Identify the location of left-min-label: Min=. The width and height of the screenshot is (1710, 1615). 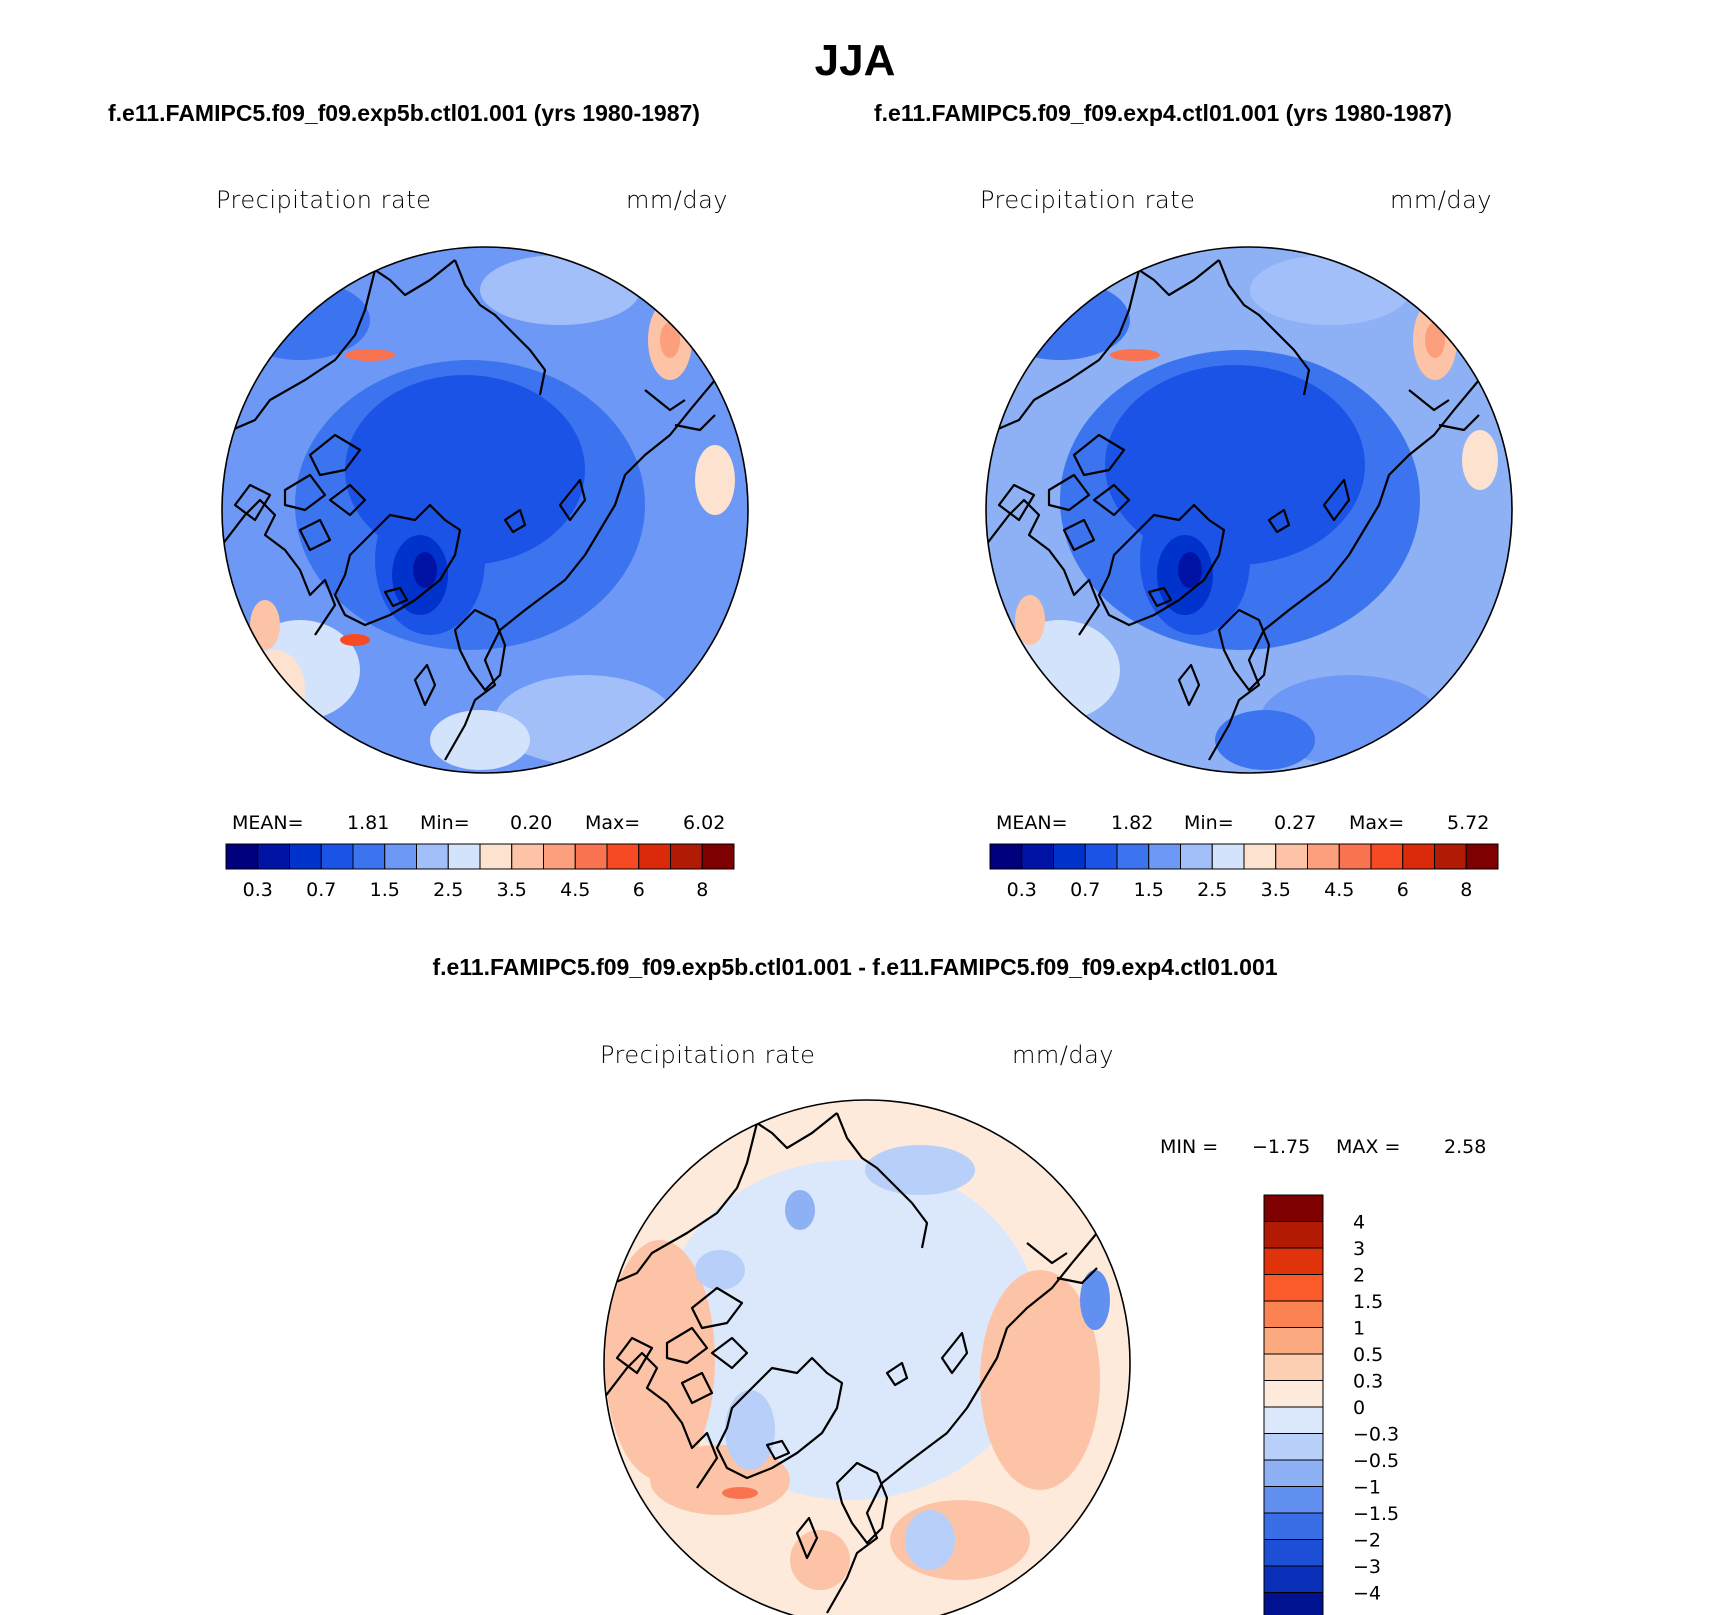
(445, 823).